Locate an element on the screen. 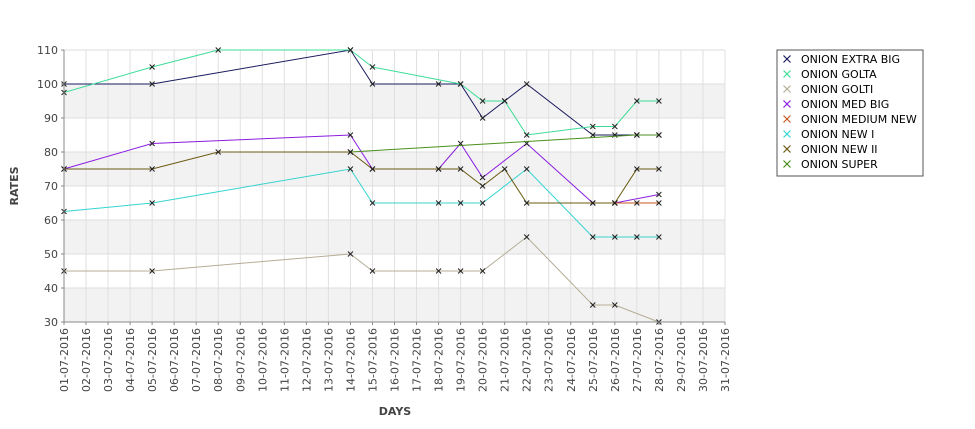 The height and width of the screenshot is (429, 975). legend-label: ONION NEW I is located at coordinates (837, 134).